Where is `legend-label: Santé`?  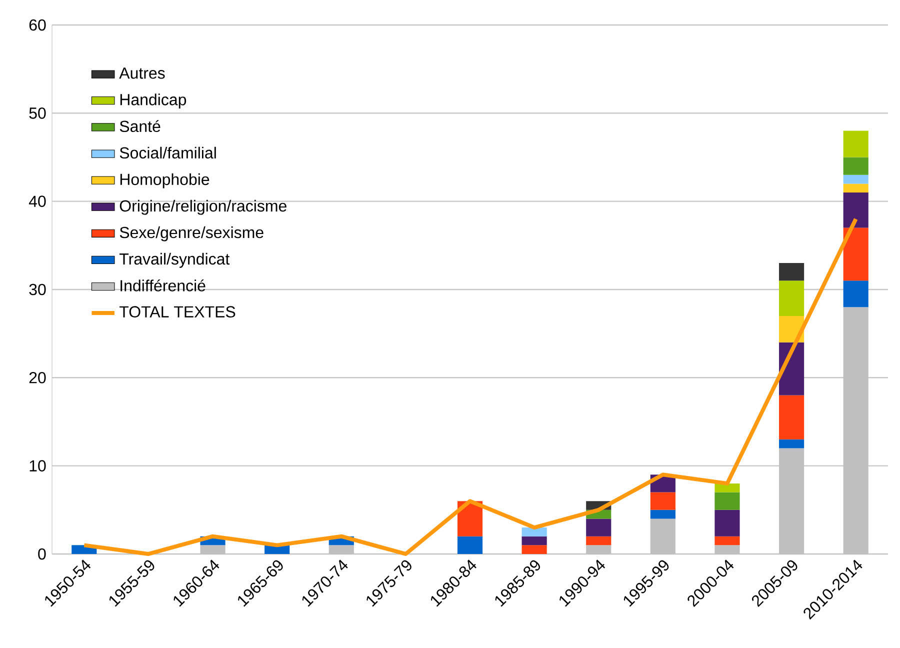
legend-label: Santé is located at coordinates (140, 126).